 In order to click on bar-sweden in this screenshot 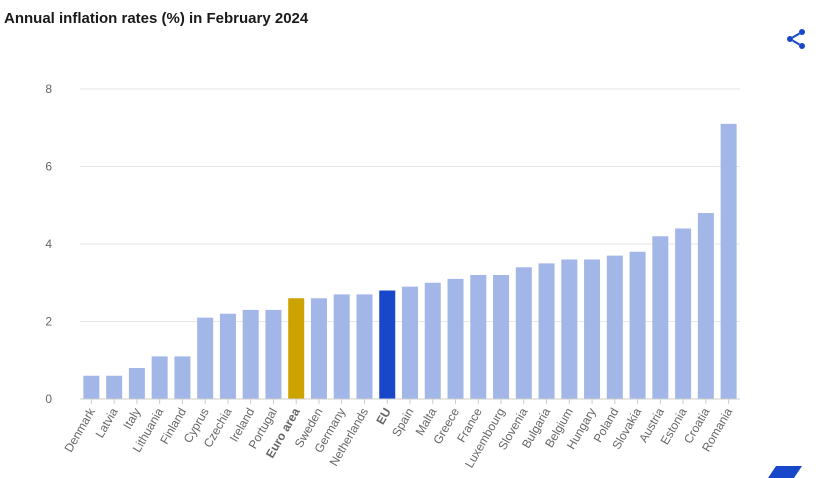, I will do `click(318, 348)`.